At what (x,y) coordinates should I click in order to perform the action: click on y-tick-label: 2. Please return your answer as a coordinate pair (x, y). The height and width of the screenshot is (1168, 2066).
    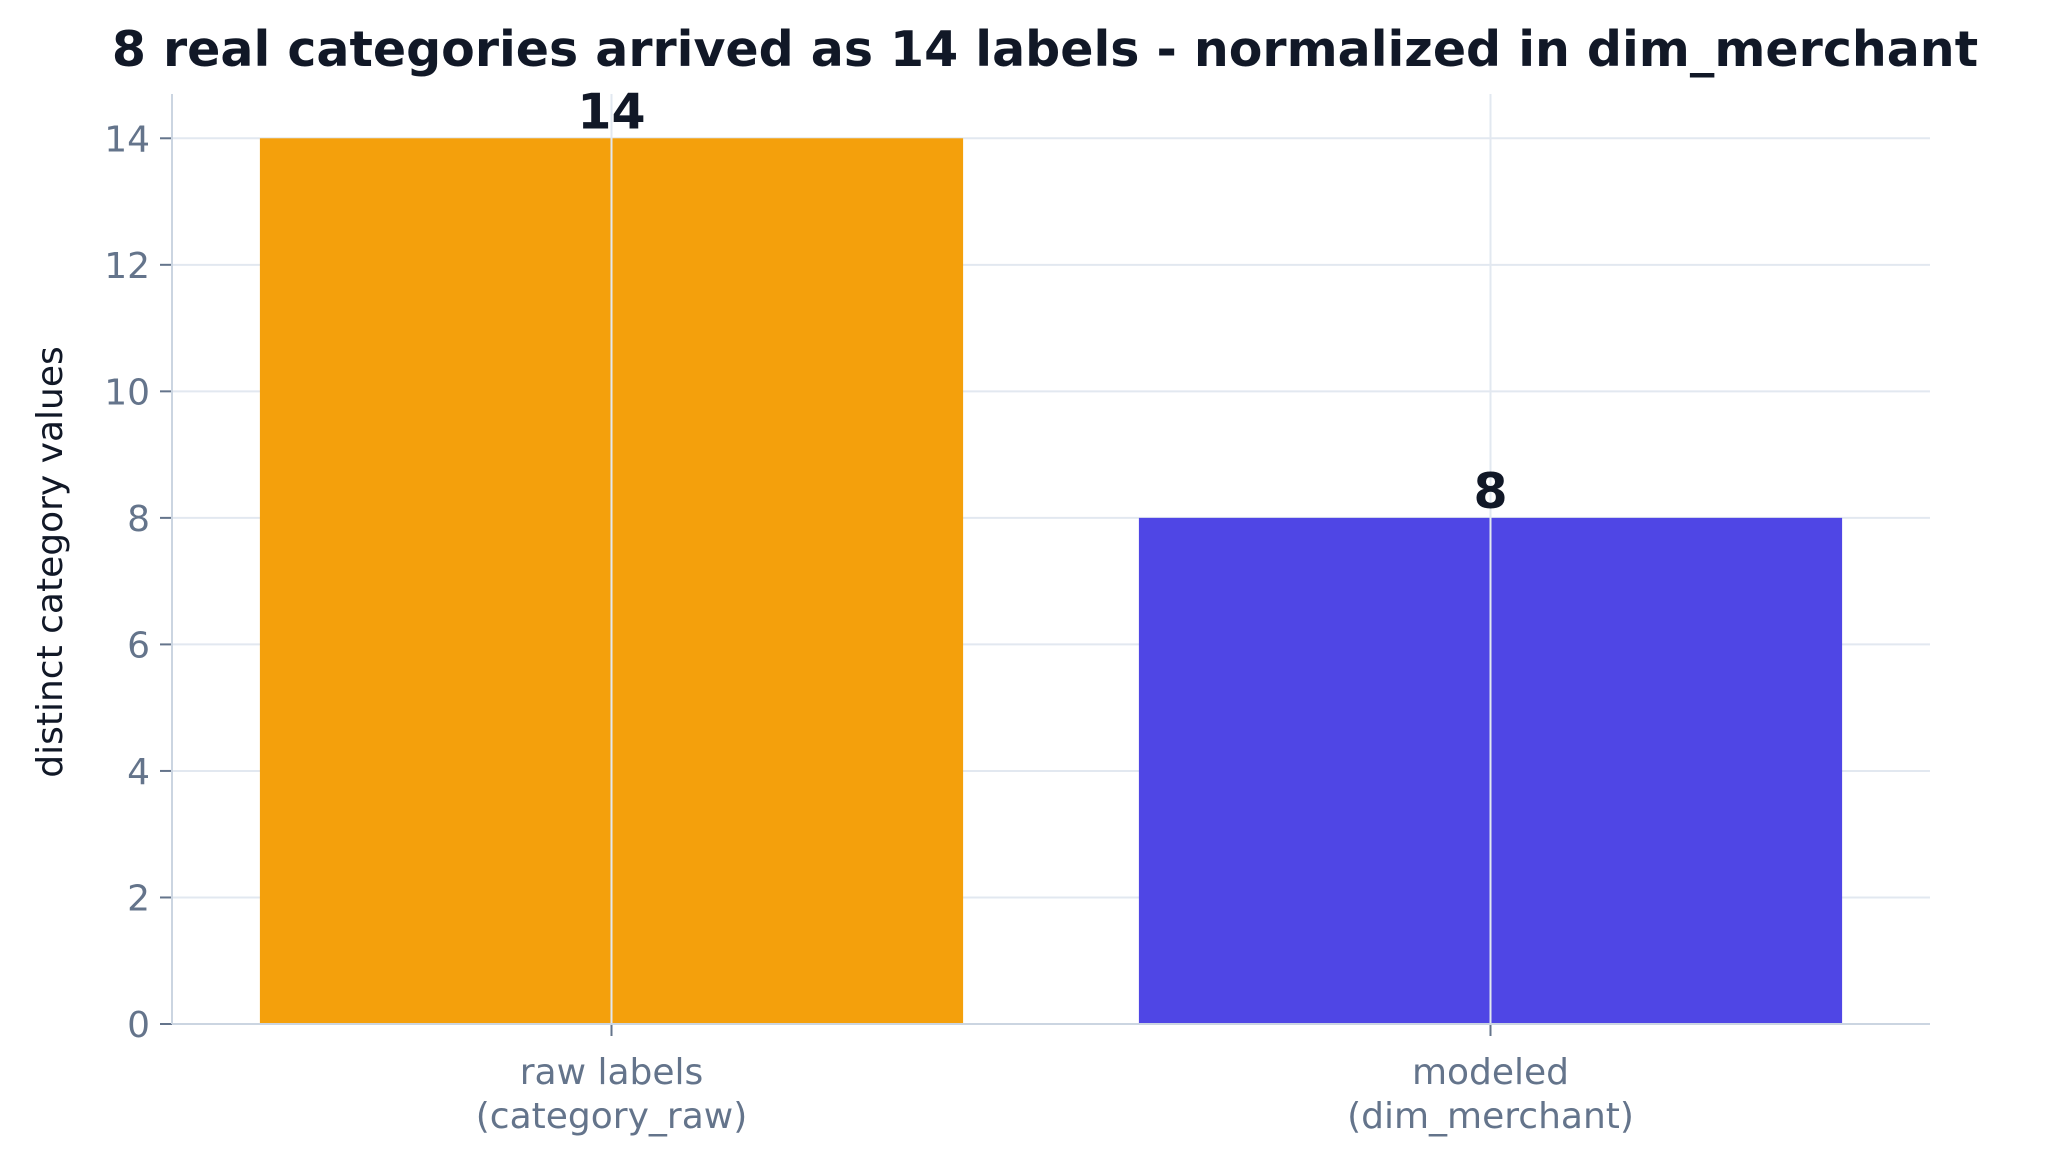
    Looking at the image, I should click on (138, 898).